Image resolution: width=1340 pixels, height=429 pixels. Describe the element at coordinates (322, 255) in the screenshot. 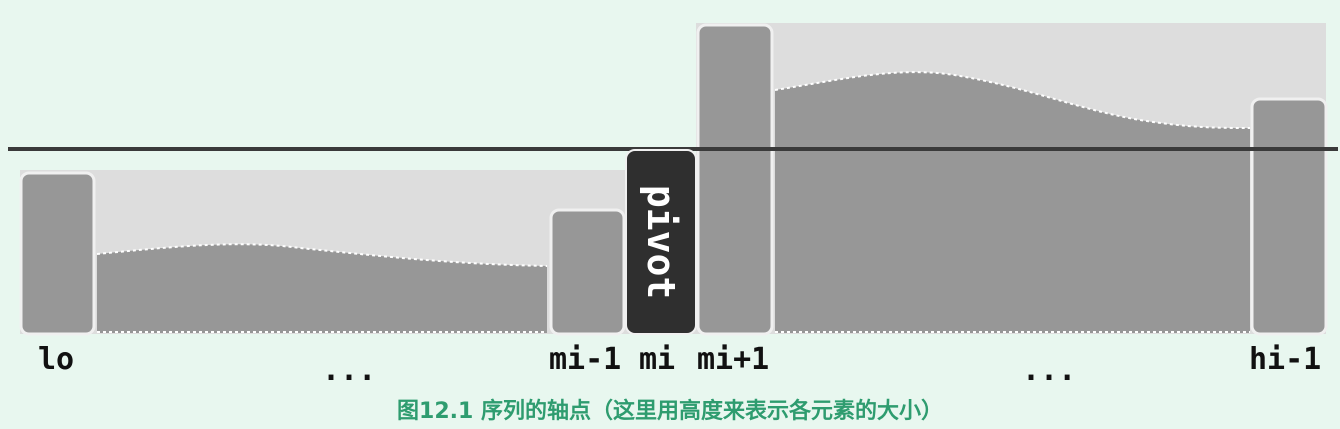

I see `left-wave-edge` at that location.